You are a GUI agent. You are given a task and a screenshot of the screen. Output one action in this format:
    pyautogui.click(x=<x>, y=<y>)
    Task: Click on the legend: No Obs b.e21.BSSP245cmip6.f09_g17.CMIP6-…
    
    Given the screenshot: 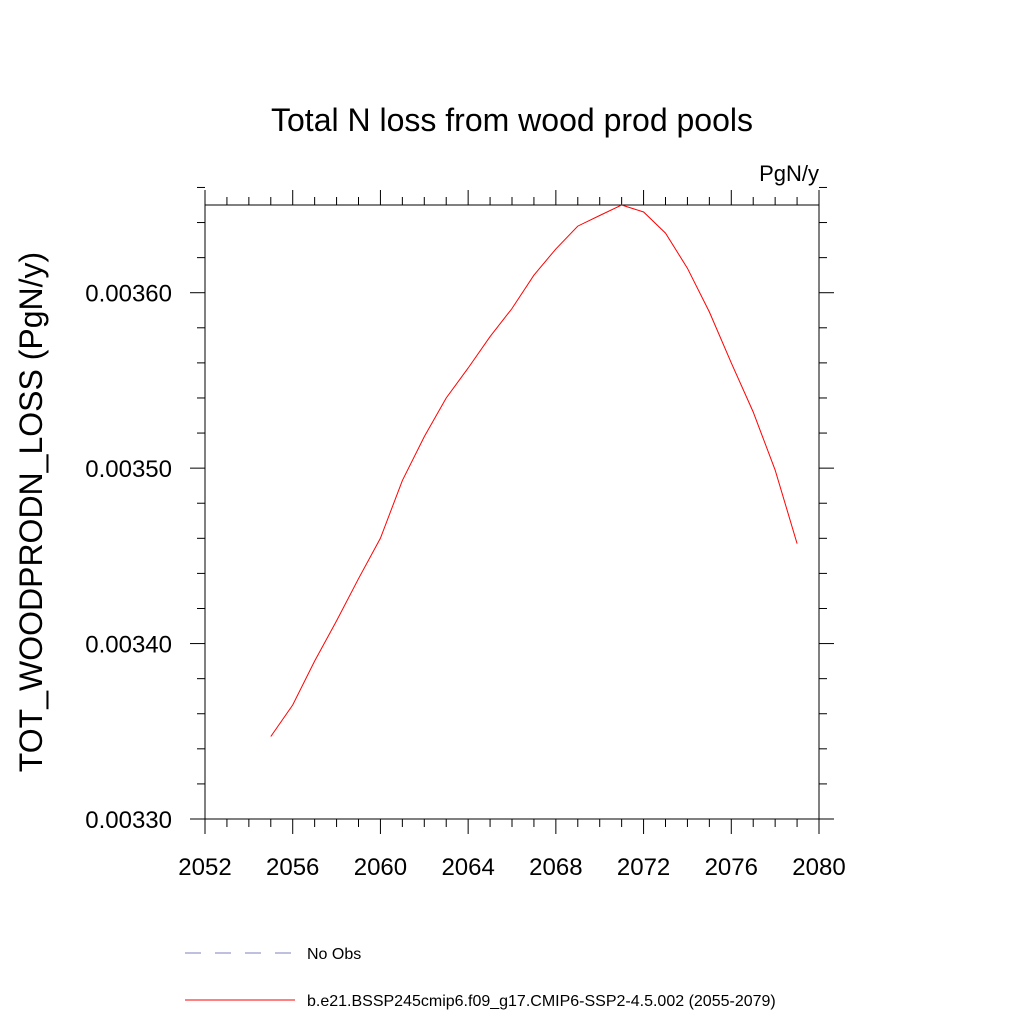 What is the action you would take?
    pyautogui.click(x=480, y=978)
    